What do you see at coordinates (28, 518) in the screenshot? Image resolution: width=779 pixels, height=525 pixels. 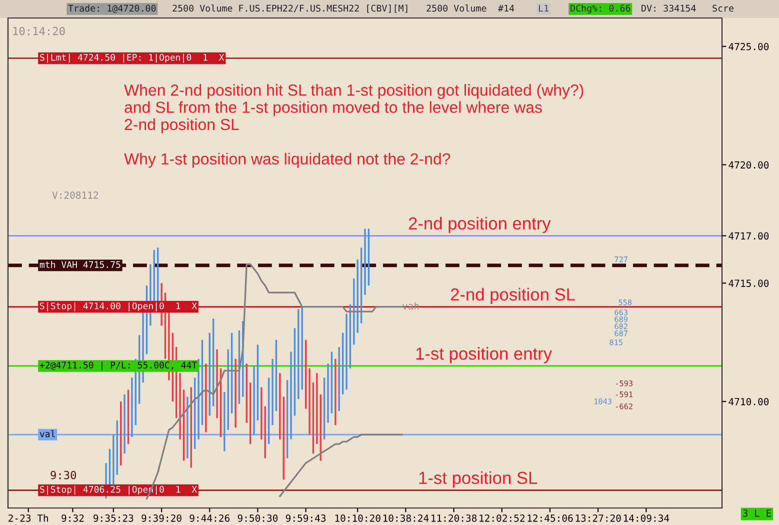 I see `x-tick-label: 2-23 Th` at bounding box center [28, 518].